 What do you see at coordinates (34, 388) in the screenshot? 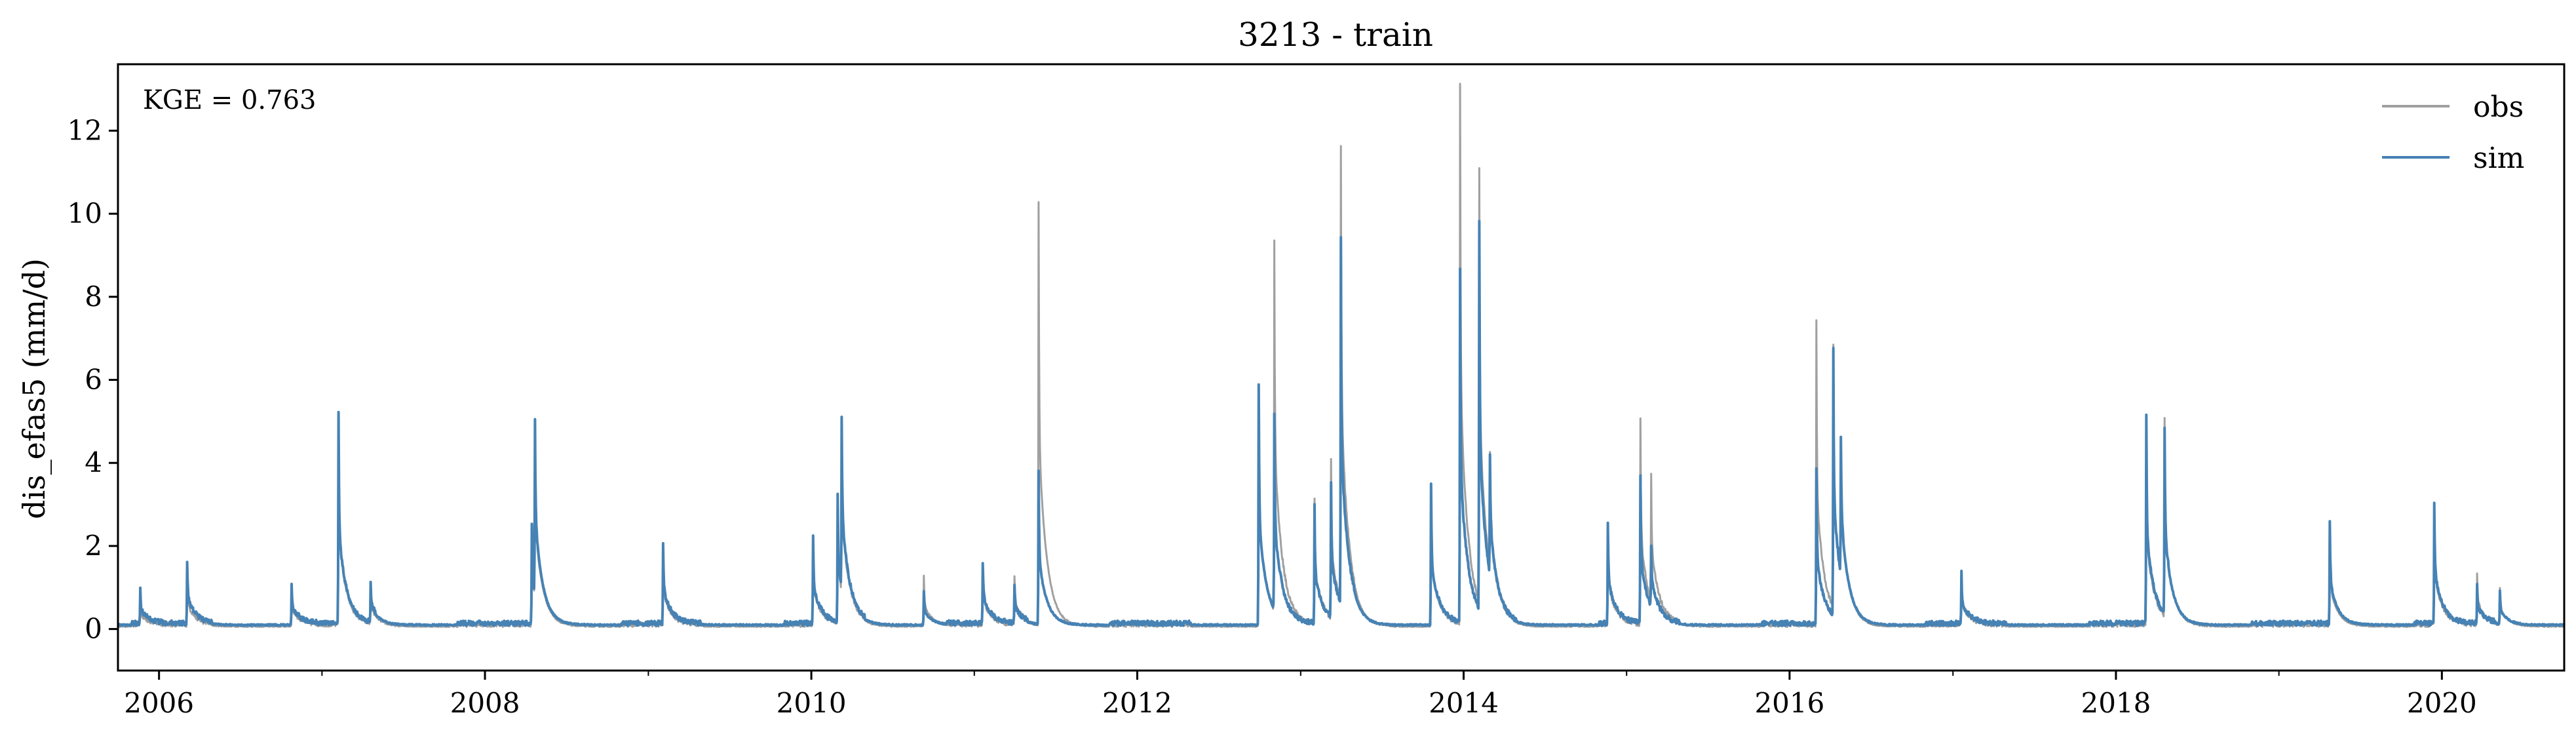
I see `y-axis-label: dis_efas5 (mm/d)` at bounding box center [34, 388].